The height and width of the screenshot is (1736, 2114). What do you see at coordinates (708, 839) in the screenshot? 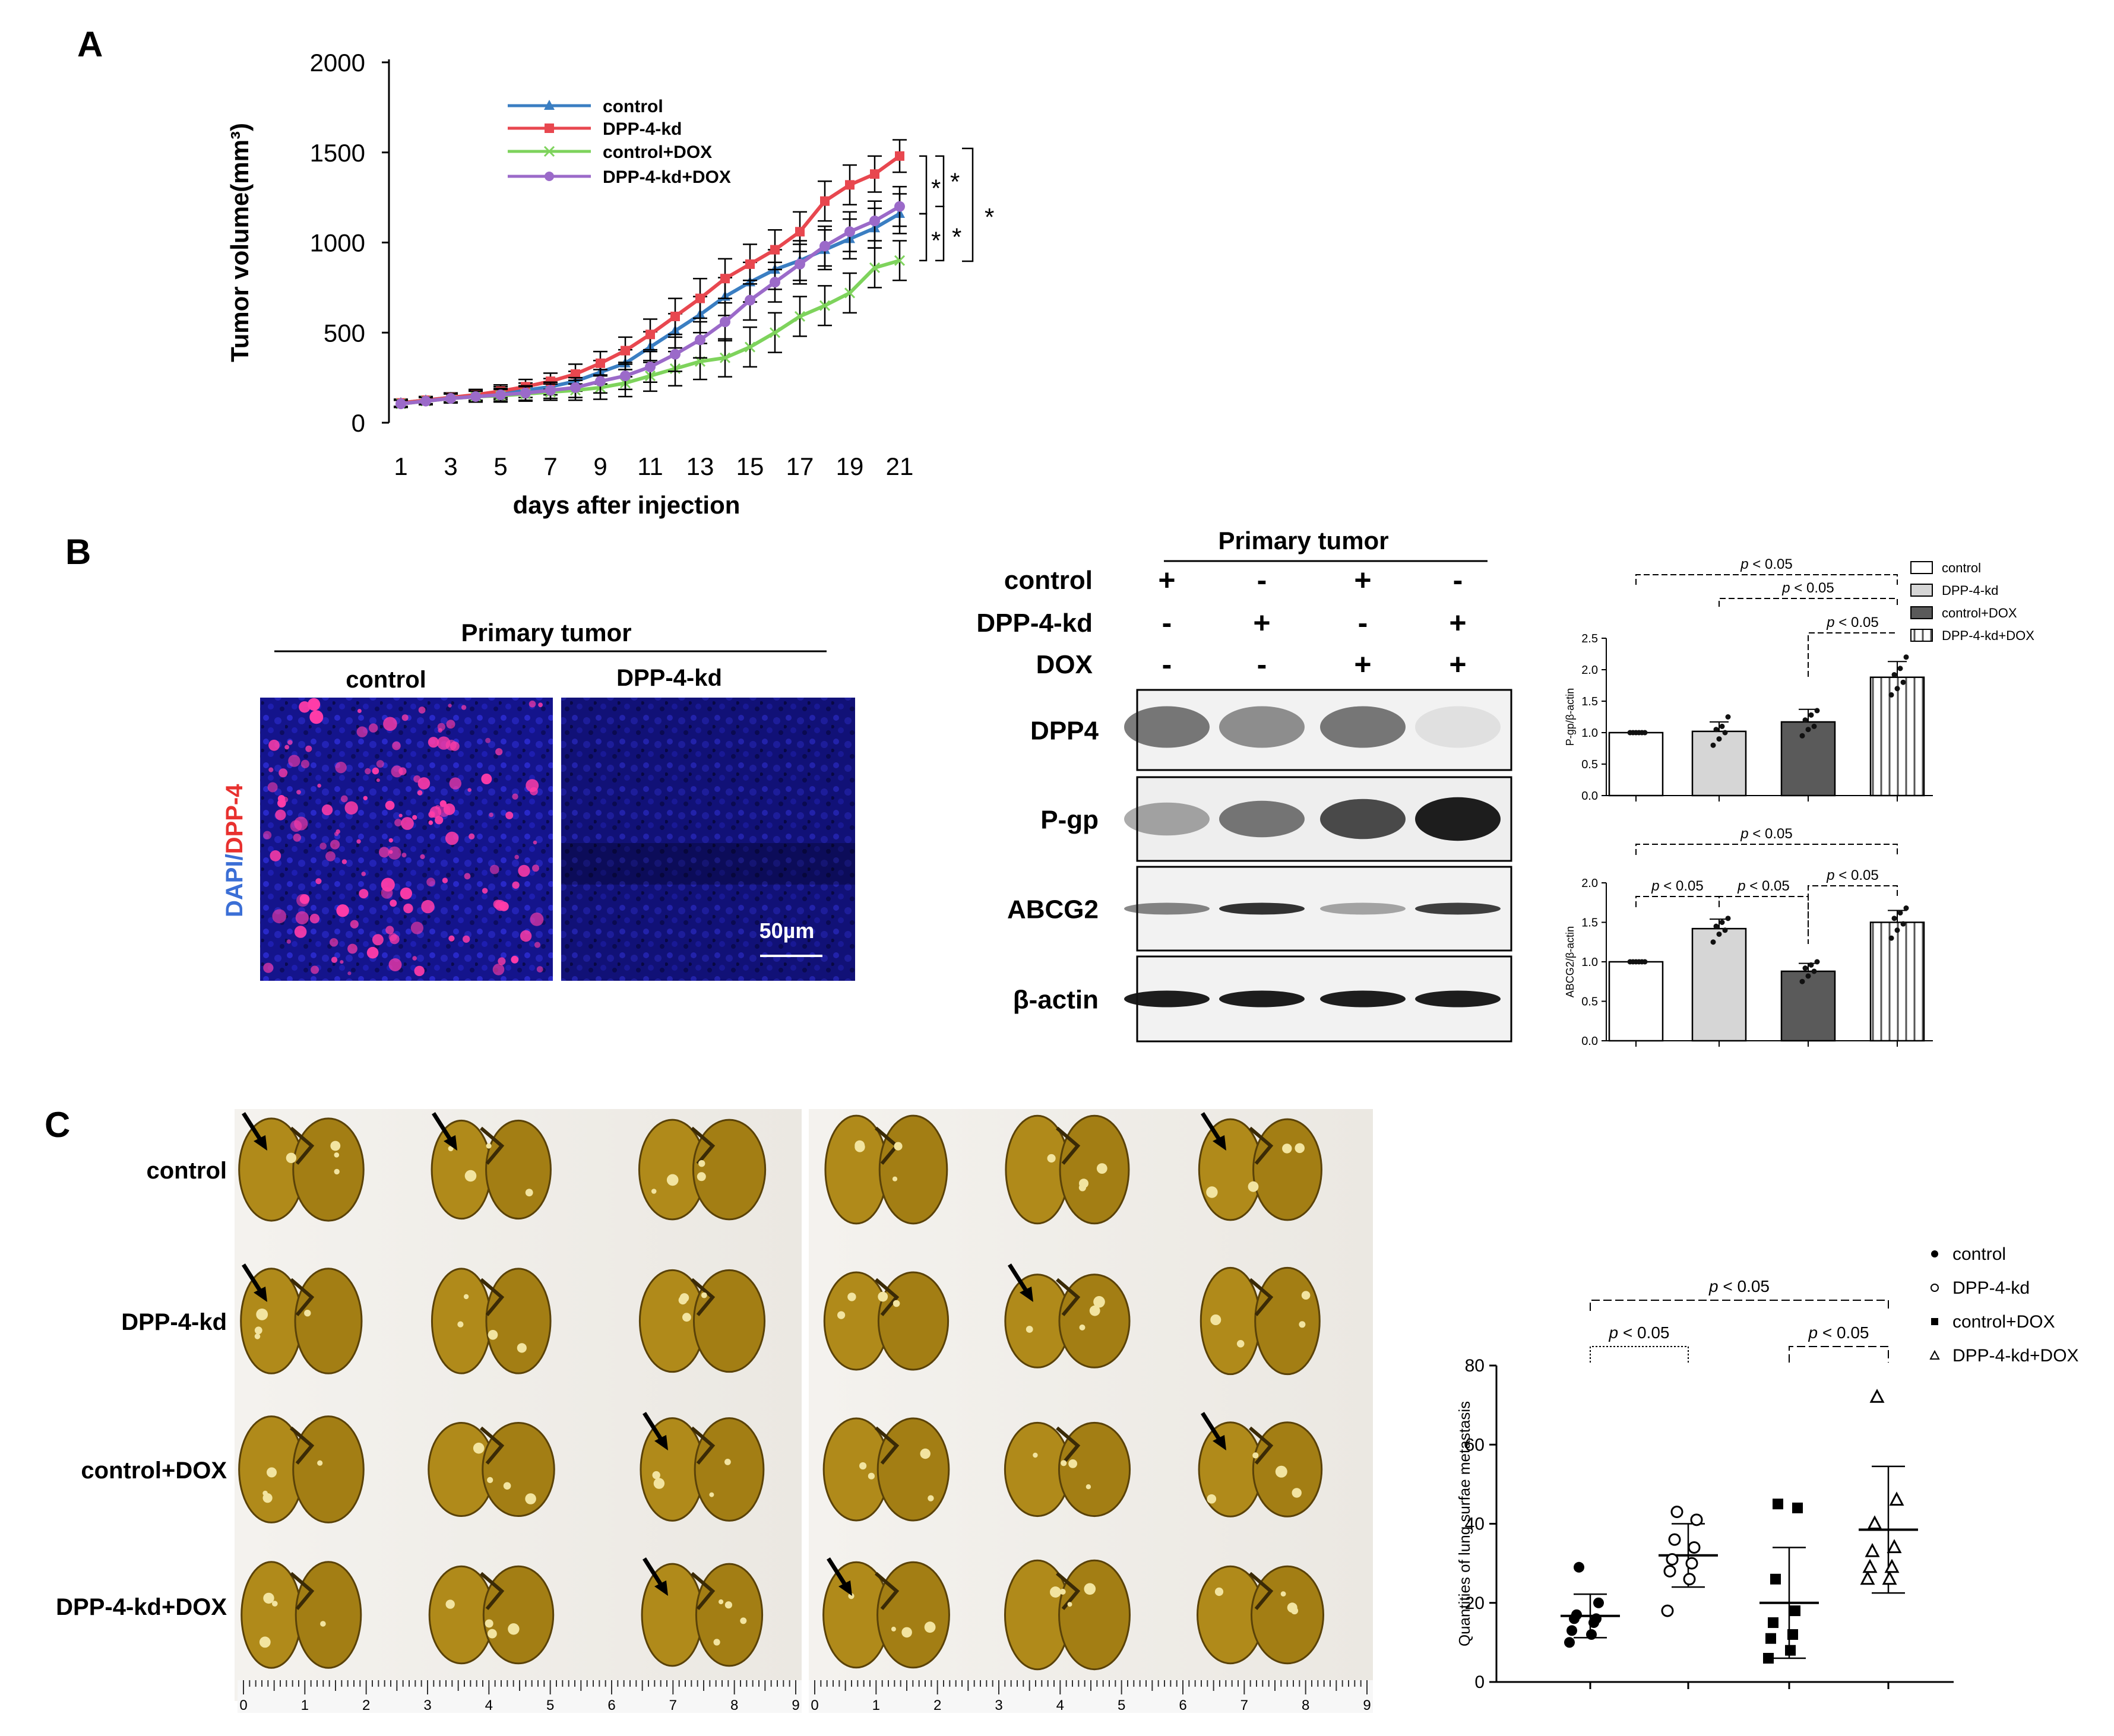
I see `if-image-dppkd` at bounding box center [708, 839].